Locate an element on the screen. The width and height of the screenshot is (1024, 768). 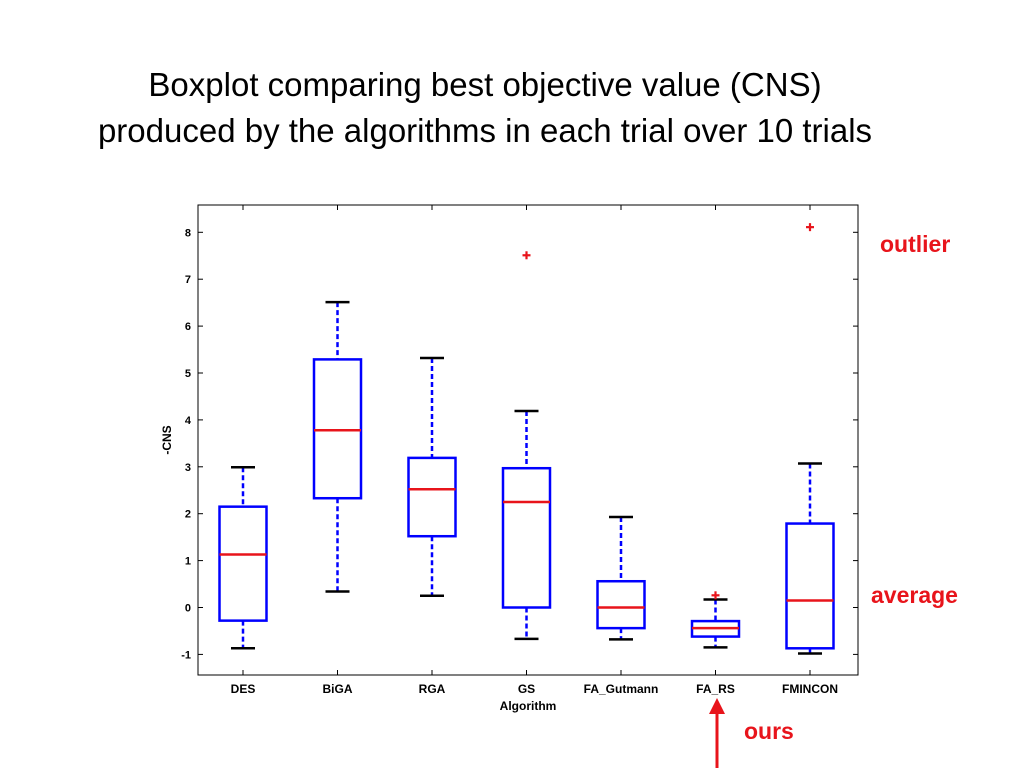
y-tick-label: 5 is located at coordinates (188, 374).